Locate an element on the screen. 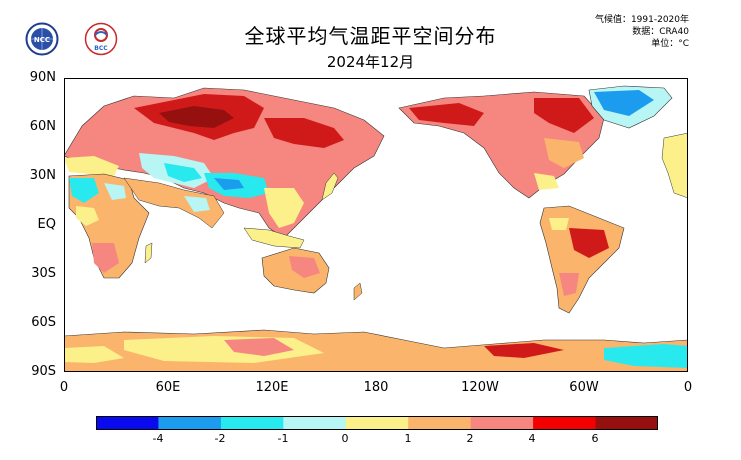  madagascar-region is located at coordinates (148, 253).